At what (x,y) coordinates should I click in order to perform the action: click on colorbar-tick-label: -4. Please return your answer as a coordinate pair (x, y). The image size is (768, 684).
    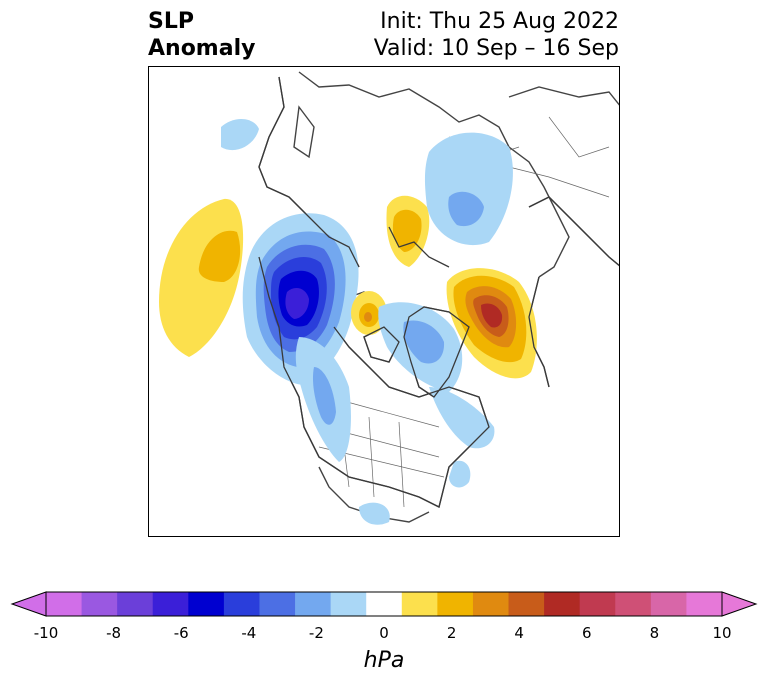
    Looking at the image, I should click on (249, 633).